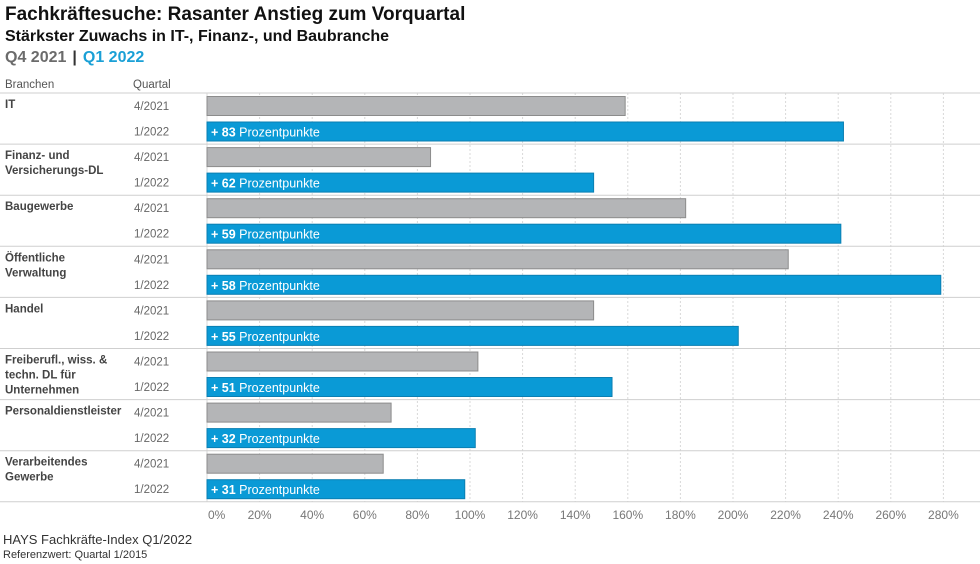  I want to click on category-label-line: Baugewerbe, so click(39, 207).